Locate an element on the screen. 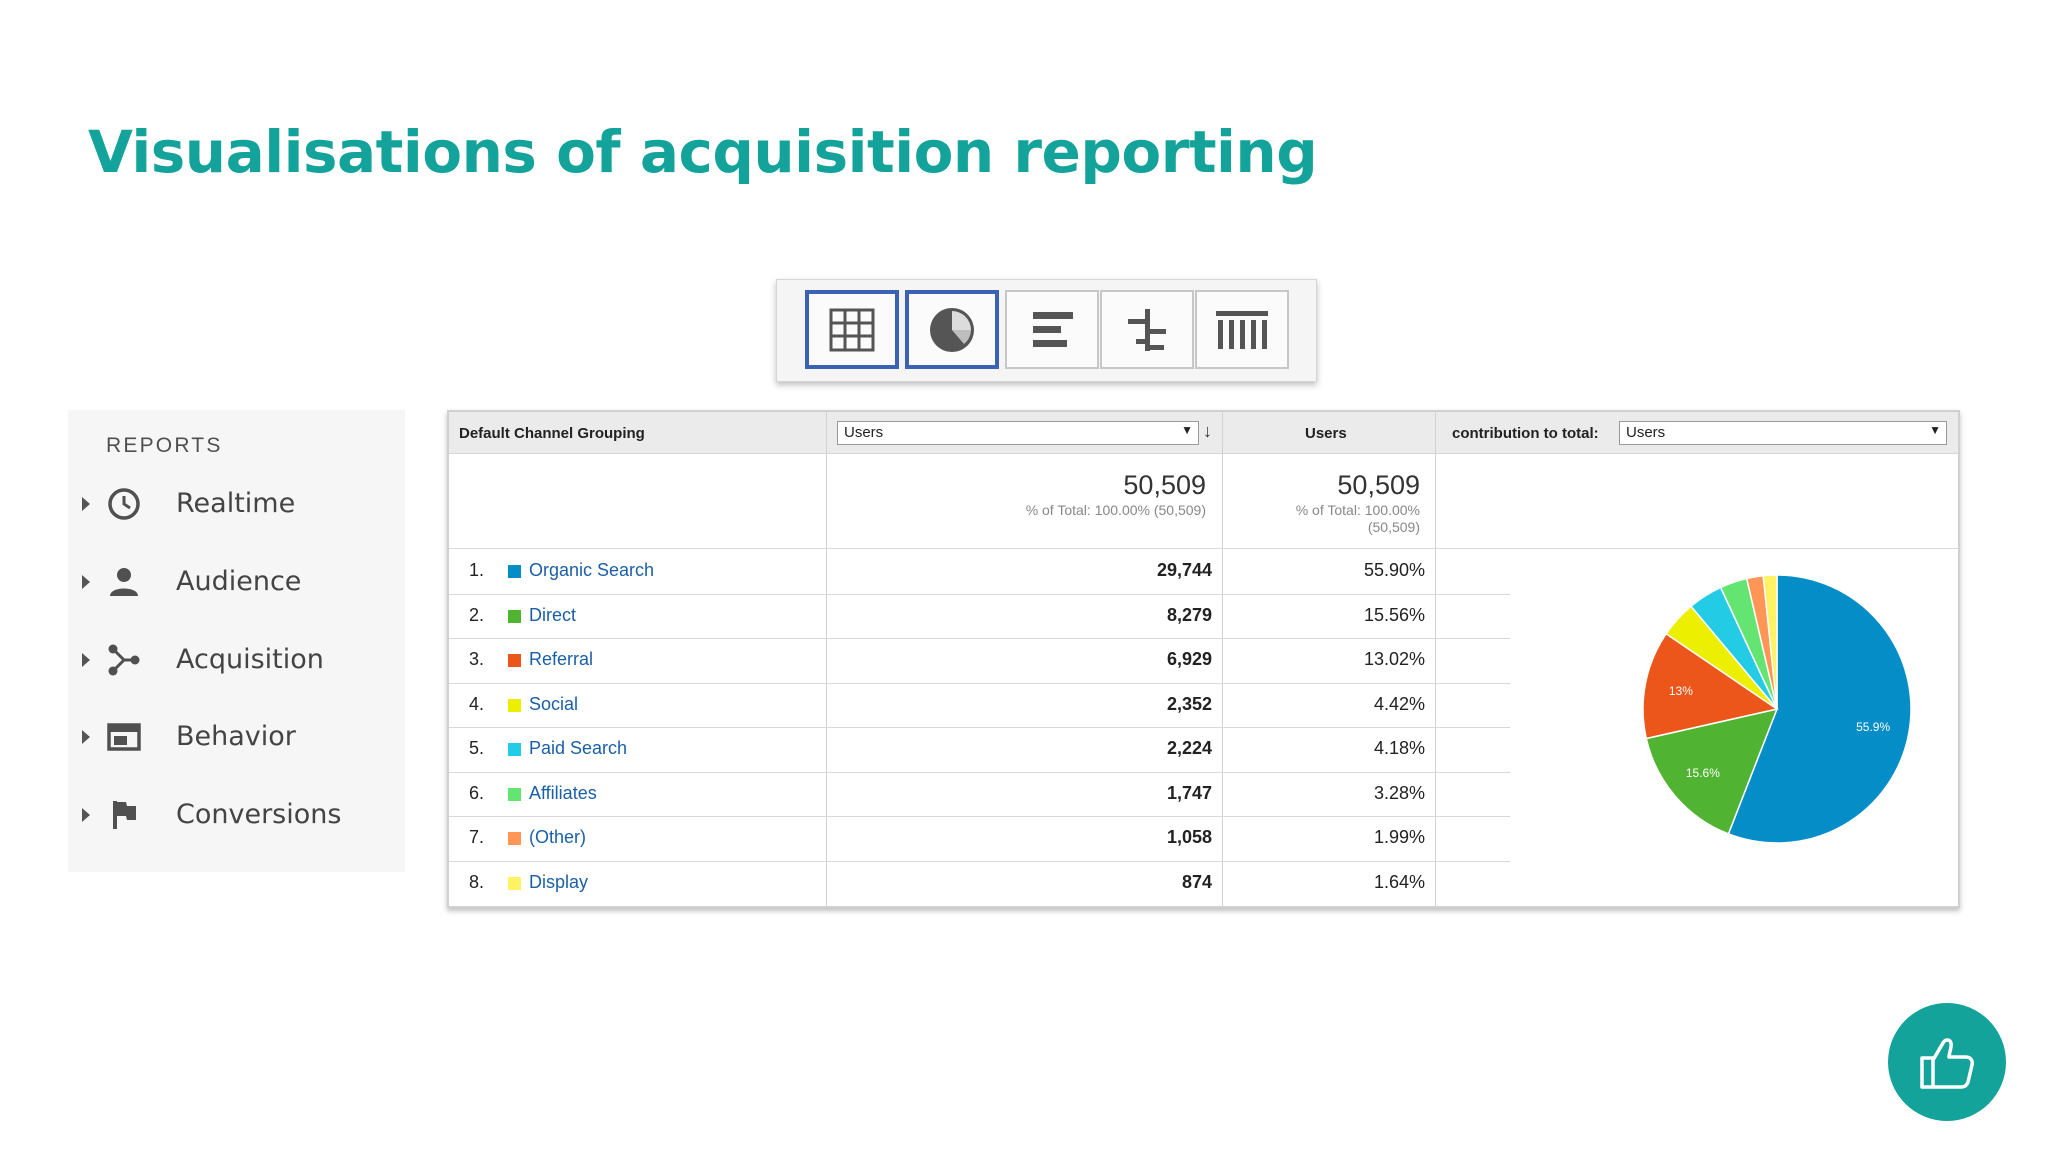 This screenshot has width=2048, height=1152. sidebar-item-label: Conversions is located at coordinates (259, 814).